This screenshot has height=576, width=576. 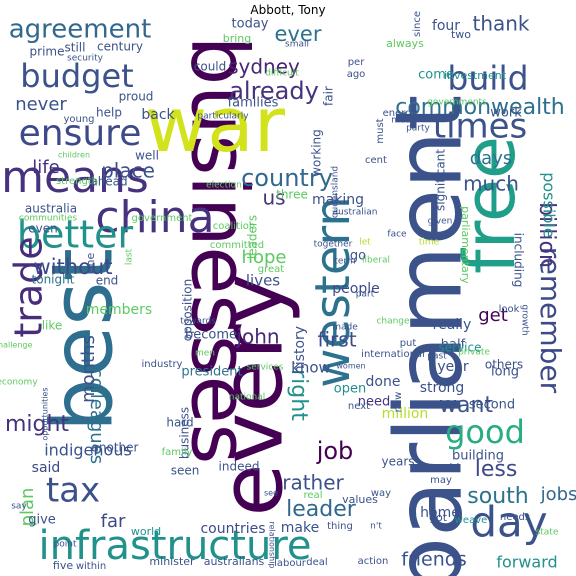 I want to click on word-rather-37: rather, so click(x=313, y=483).